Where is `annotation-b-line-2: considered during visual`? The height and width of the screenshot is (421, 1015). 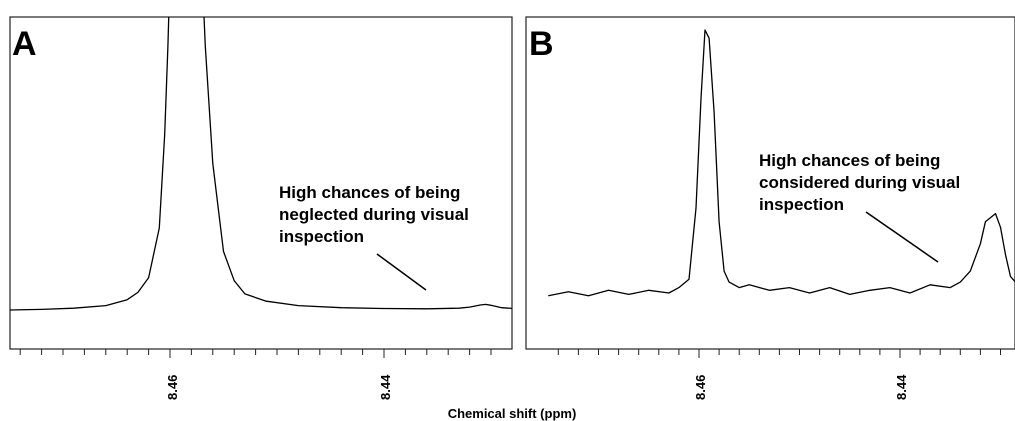 annotation-b-line-2: considered during visual is located at coordinates (859, 182).